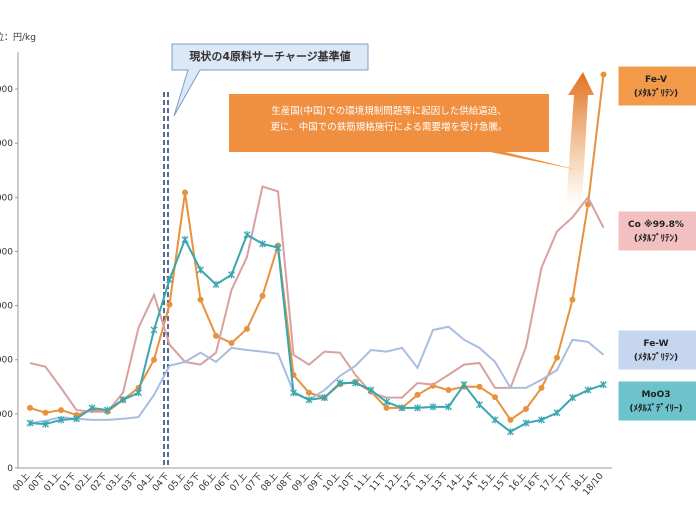 The height and width of the screenshot is (522, 696). I want to click on legend-name: Fe-W, so click(655, 344).